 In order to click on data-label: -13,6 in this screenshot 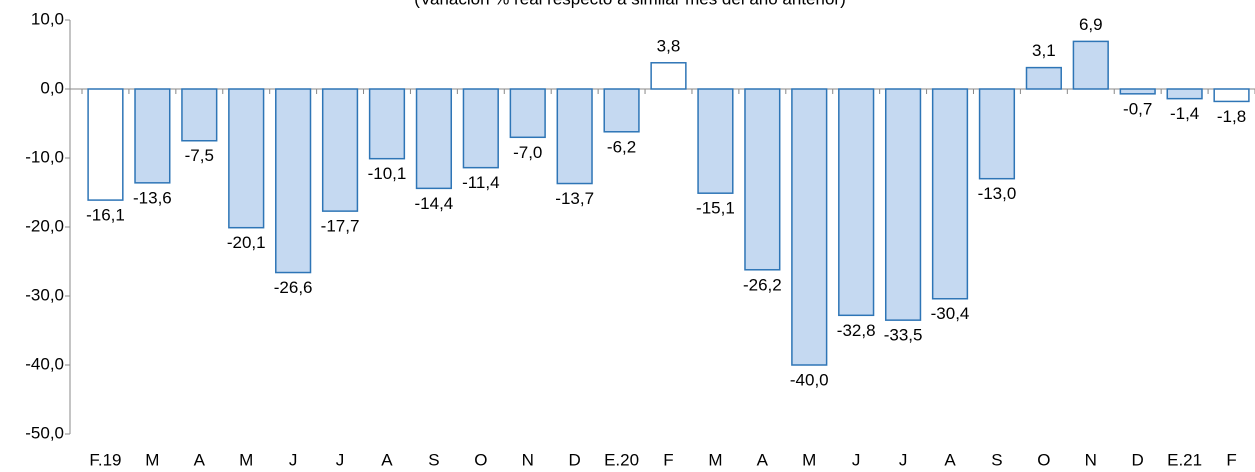, I will do `click(152, 197)`.